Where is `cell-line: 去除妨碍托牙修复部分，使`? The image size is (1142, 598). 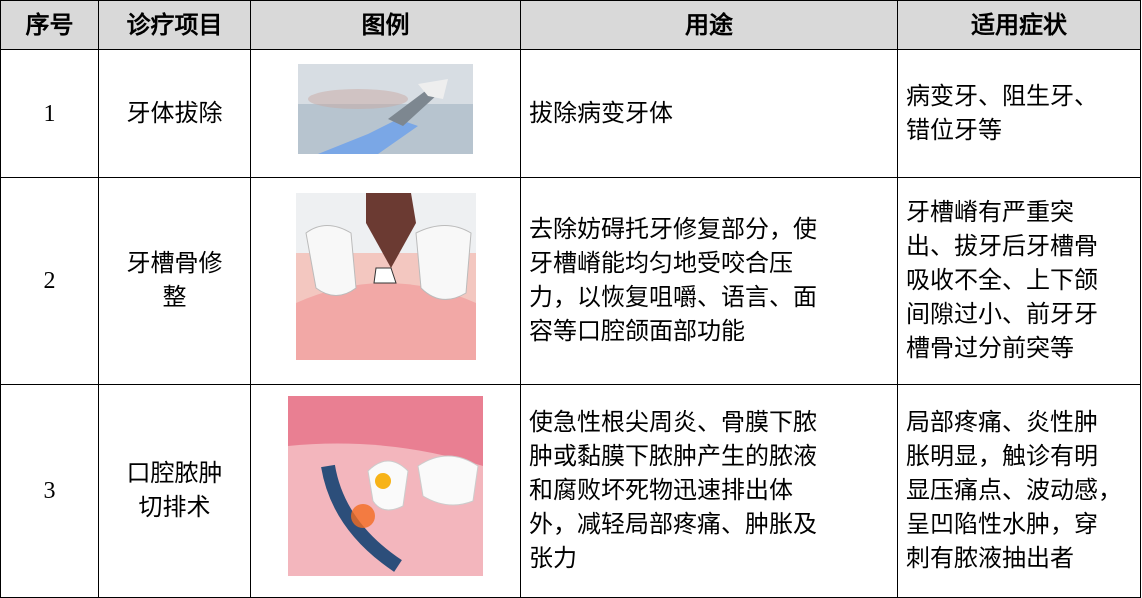
cell-line: 去除妨碍托牙修复部分，使 is located at coordinates (673, 230).